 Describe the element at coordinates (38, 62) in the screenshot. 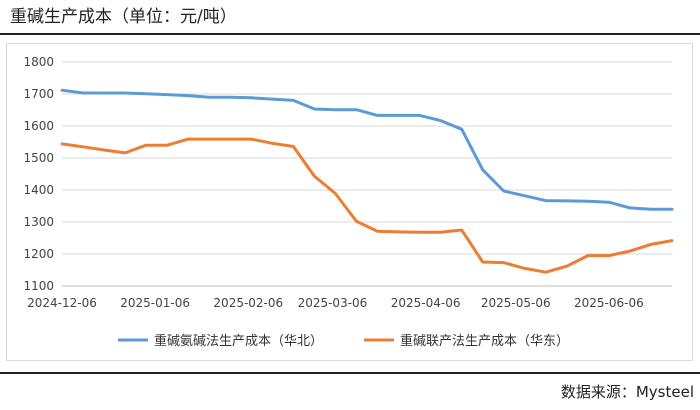

I see `y-tick-label: 1800` at that location.